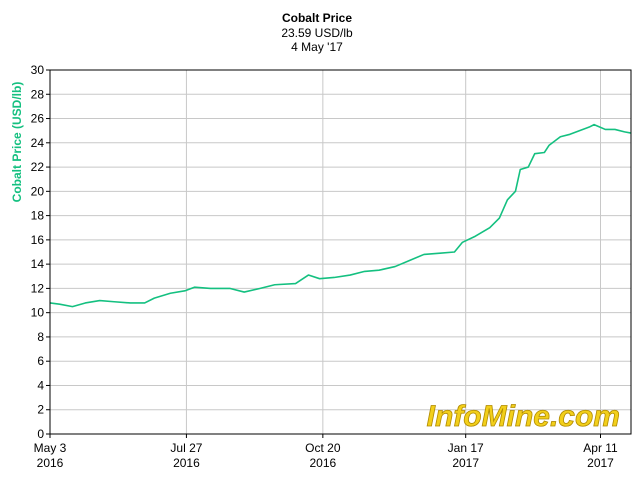  Describe the element at coordinates (38, 313) in the screenshot. I see `y-tick-label: 10` at that location.